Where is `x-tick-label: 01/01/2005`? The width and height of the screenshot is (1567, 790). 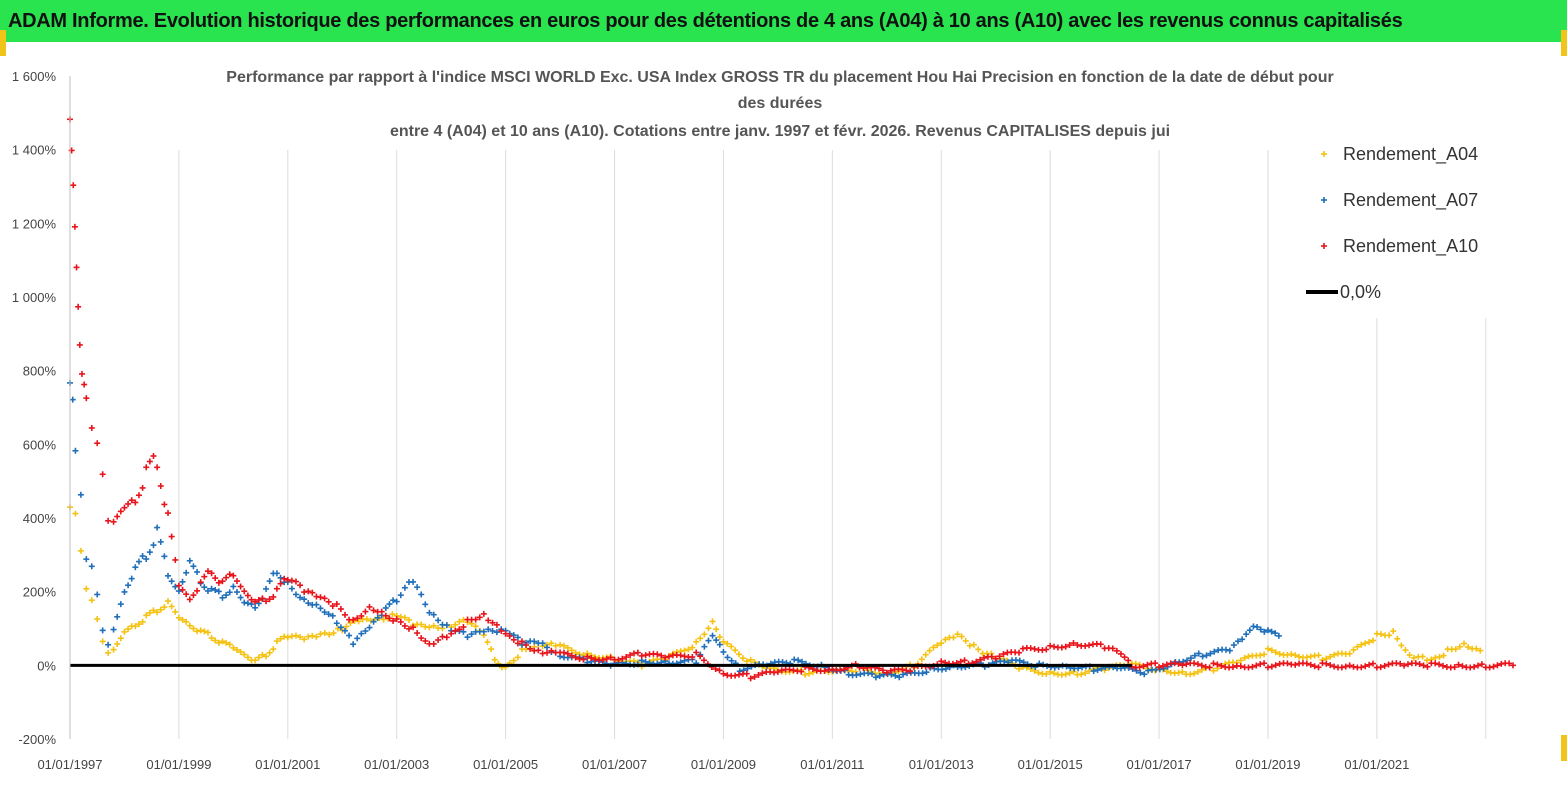 x-tick-label: 01/01/2005 is located at coordinates (505, 764).